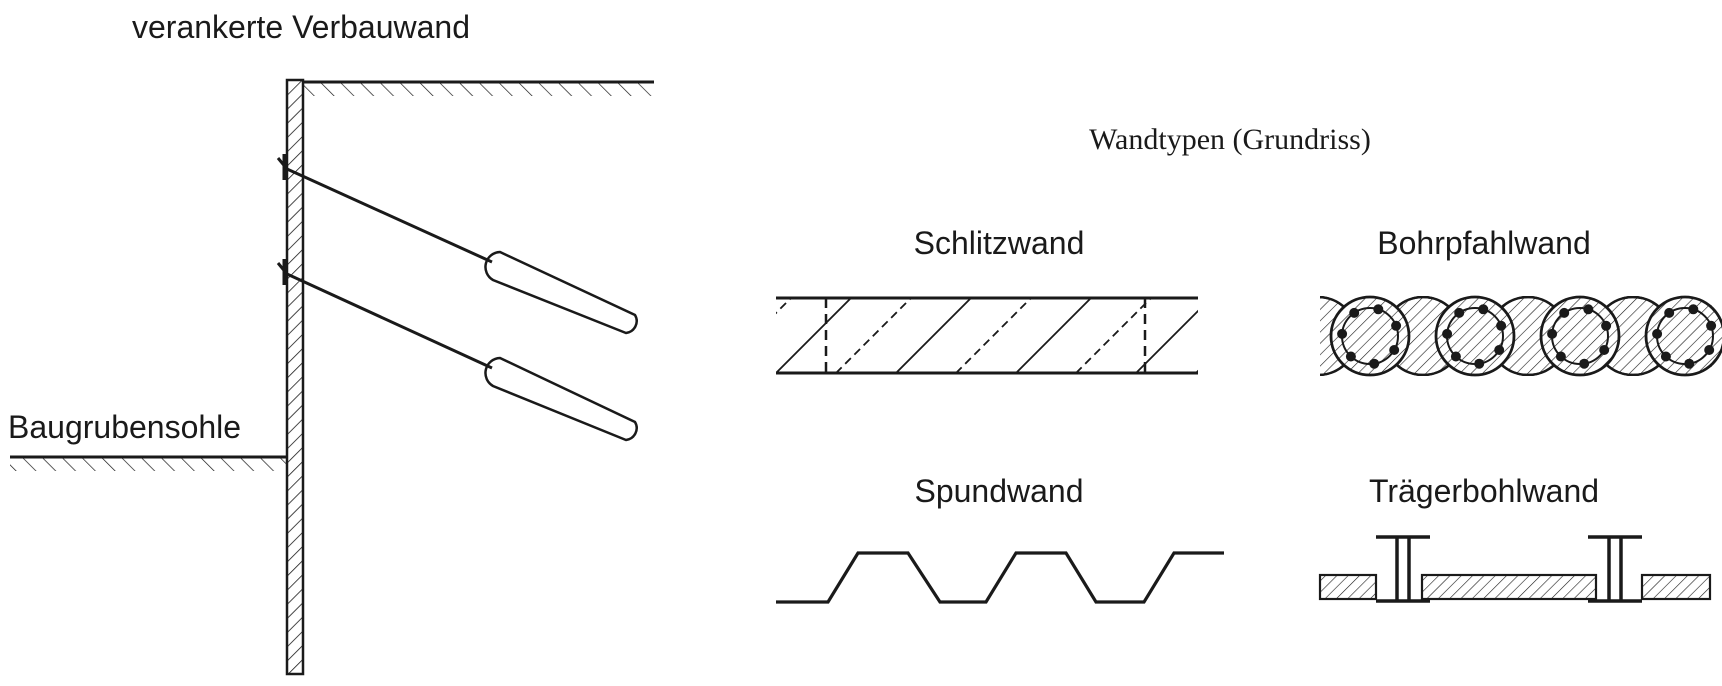 The image size is (1722, 686). What do you see at coordinates (479, 88) in the screenshot?
I see `ground-surface-top` at bounding box center [479, 88].